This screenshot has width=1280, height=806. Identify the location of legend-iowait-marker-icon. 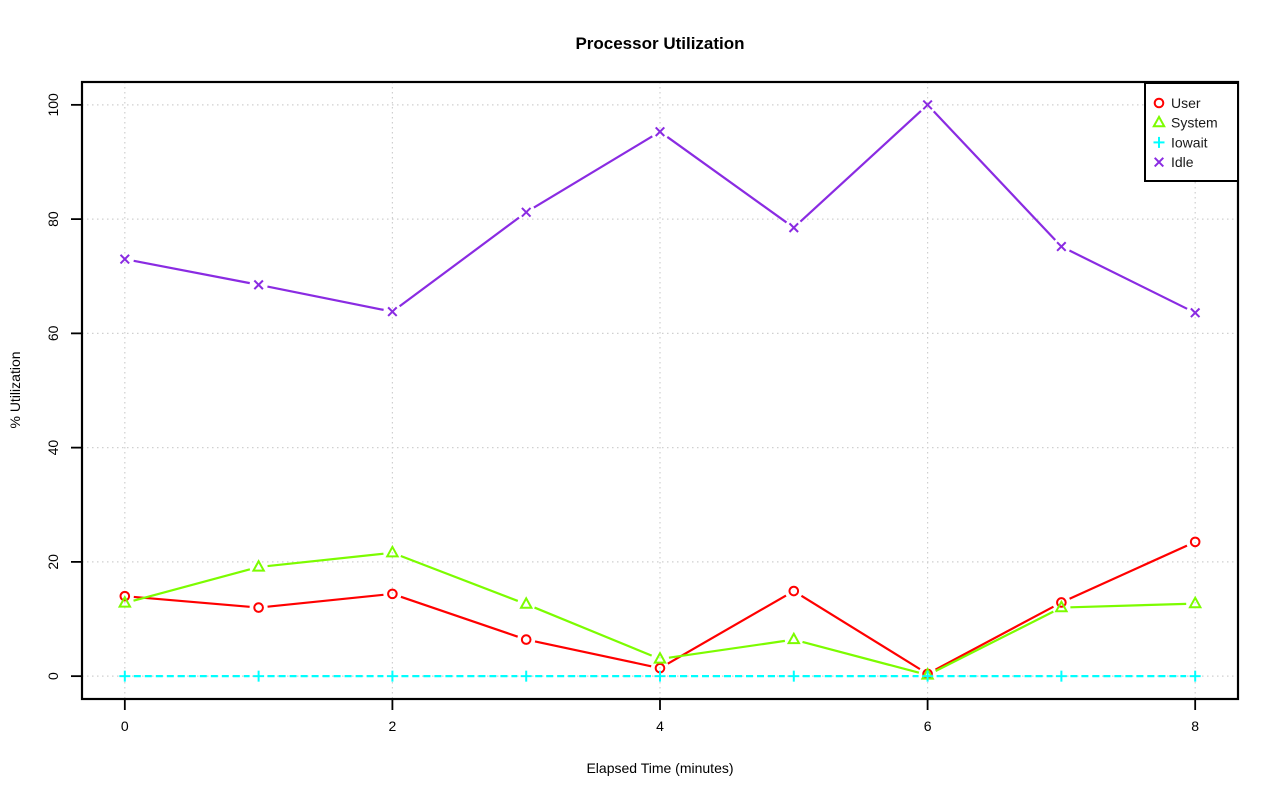
(1159, 142).